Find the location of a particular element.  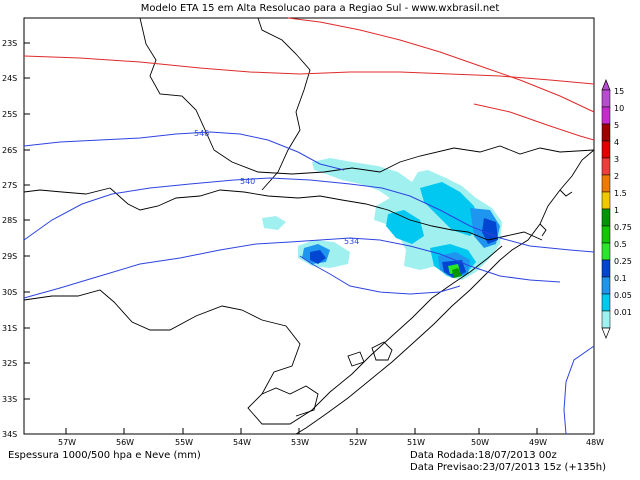

lat-label: 26S is located at coordinates (9, 150).